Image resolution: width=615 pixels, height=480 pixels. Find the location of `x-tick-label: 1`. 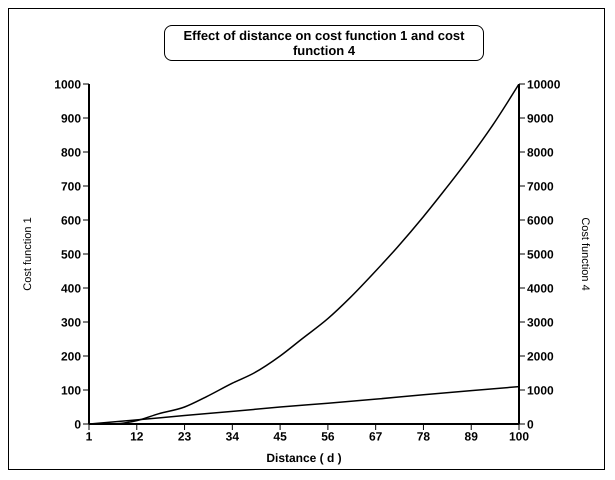

x-tick-label: 1 is located at coordinates (89, 437).